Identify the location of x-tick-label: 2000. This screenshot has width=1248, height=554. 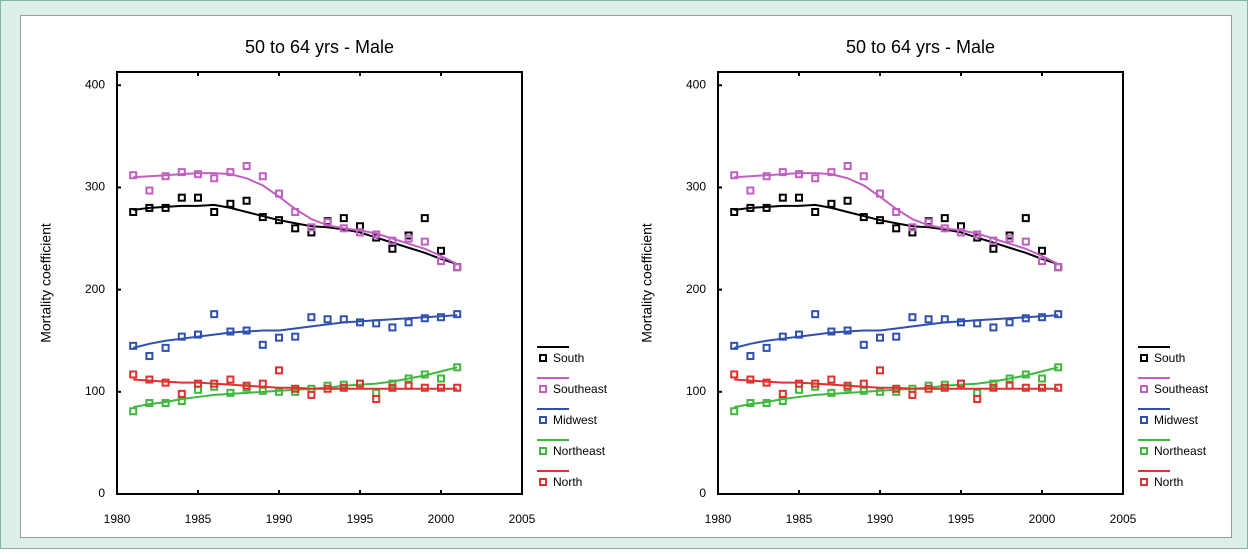
(441, 519).